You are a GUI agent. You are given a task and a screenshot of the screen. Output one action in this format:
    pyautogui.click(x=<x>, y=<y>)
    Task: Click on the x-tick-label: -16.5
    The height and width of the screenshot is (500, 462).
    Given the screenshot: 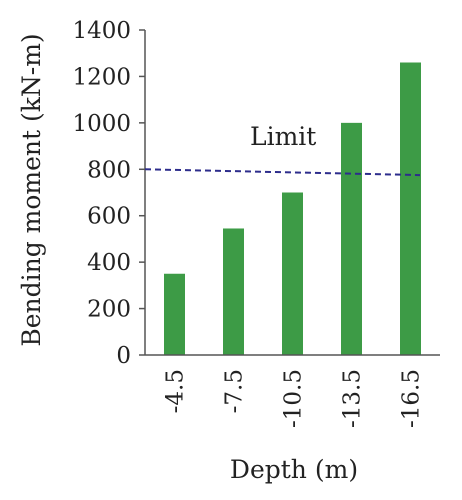 What is the action you would take?
    pyautogui.click(x=412, y=398)
    